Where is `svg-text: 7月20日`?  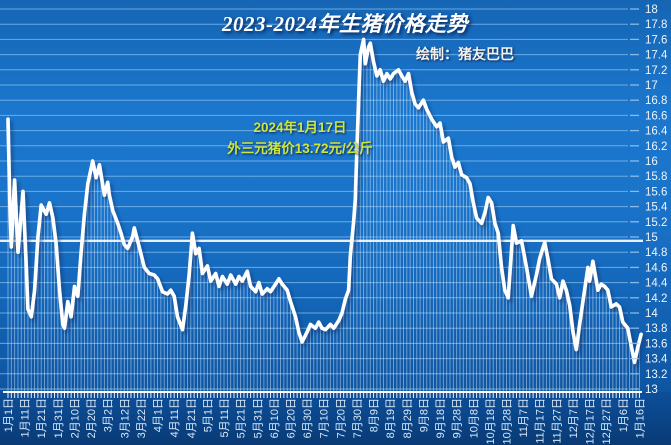
svg-text: 7月20日 is located at coordinates (341, 418).